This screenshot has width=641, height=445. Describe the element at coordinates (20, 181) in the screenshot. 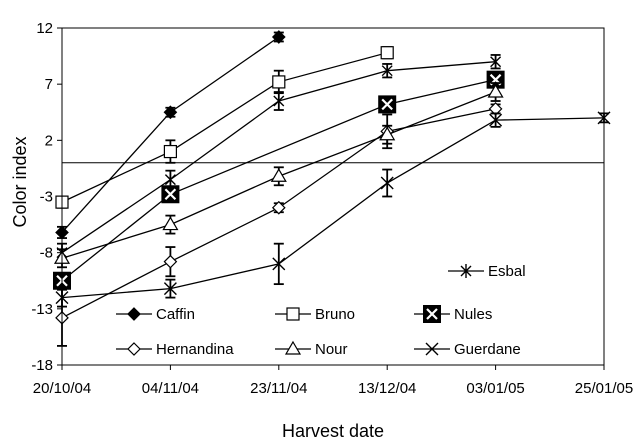

I see `y-axis-title: Color index` at that location.